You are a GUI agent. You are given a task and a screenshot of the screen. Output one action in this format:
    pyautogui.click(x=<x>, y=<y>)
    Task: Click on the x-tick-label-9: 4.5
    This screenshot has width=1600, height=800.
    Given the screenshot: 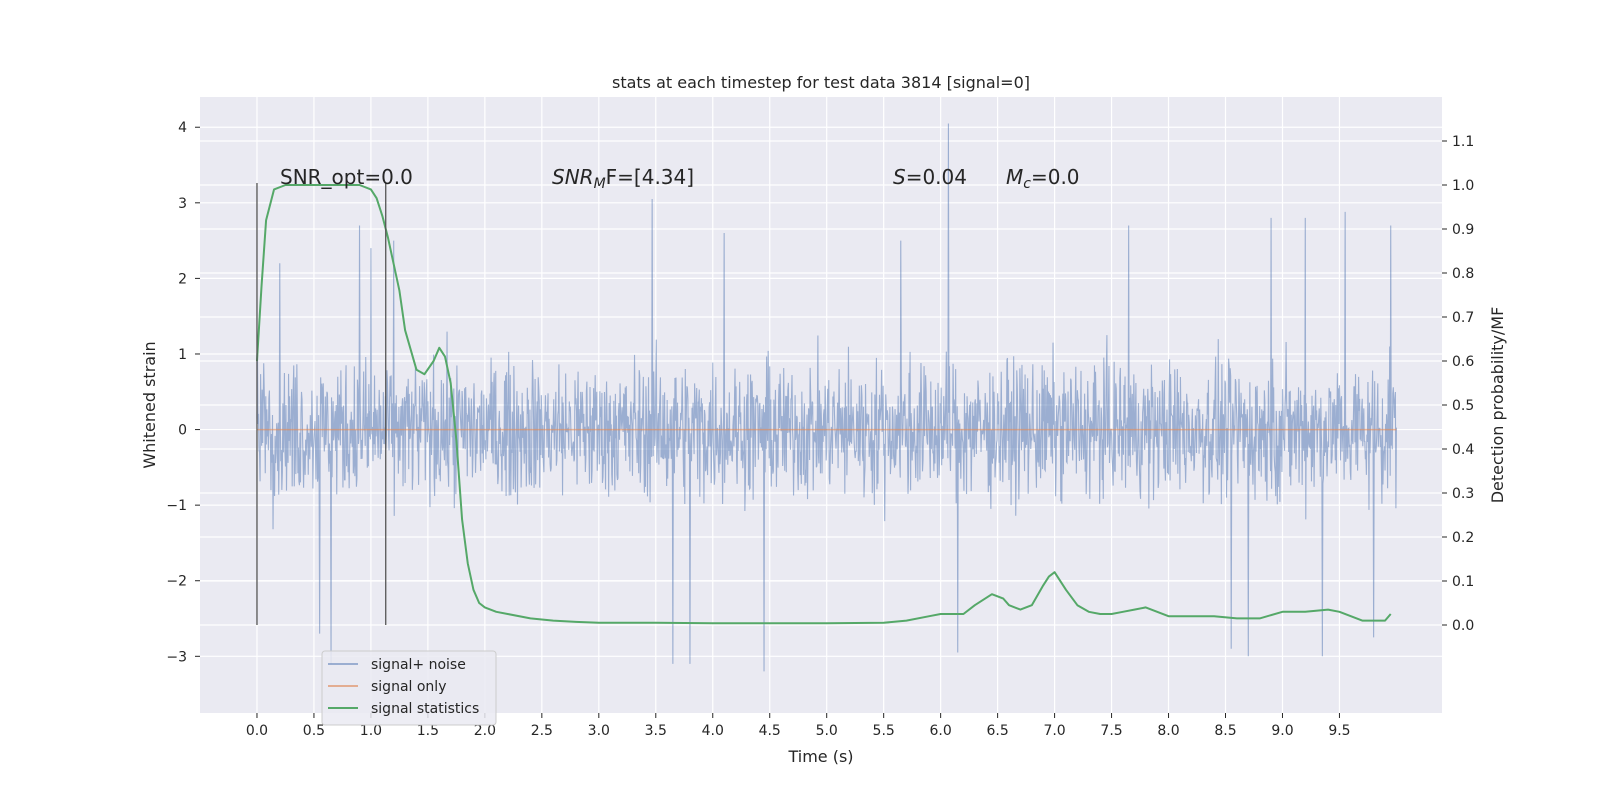 What is the action you would take?
    pyautogui.click(x=770, y=731)
    